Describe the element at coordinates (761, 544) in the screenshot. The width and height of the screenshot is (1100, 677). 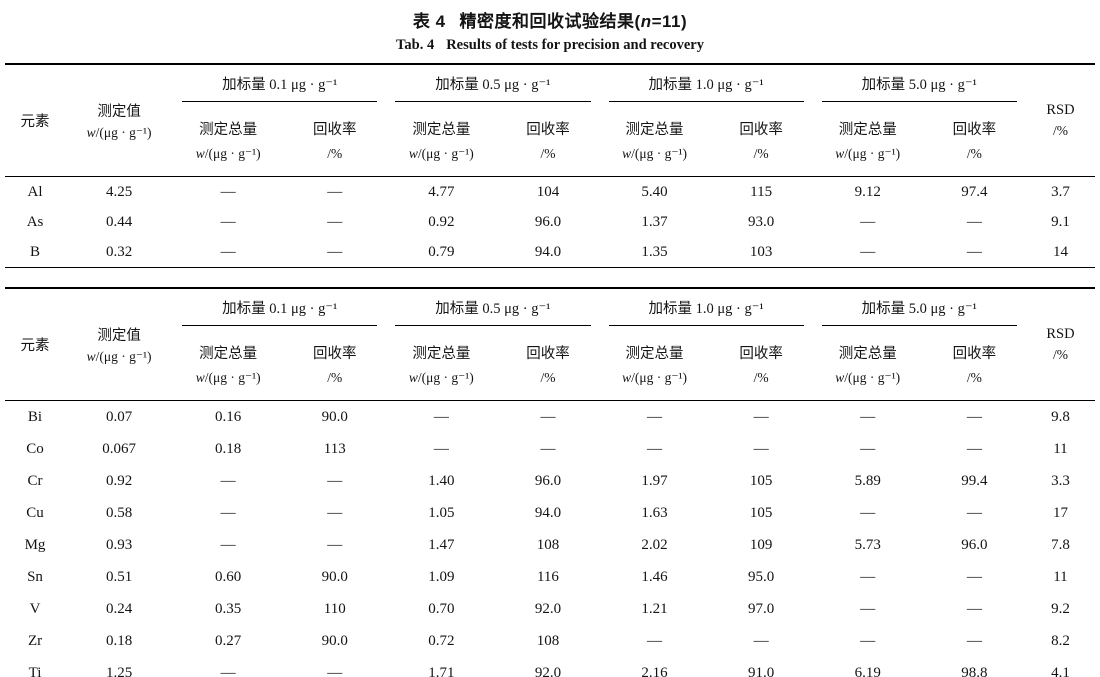
I see `value-cell: 109` at that location.